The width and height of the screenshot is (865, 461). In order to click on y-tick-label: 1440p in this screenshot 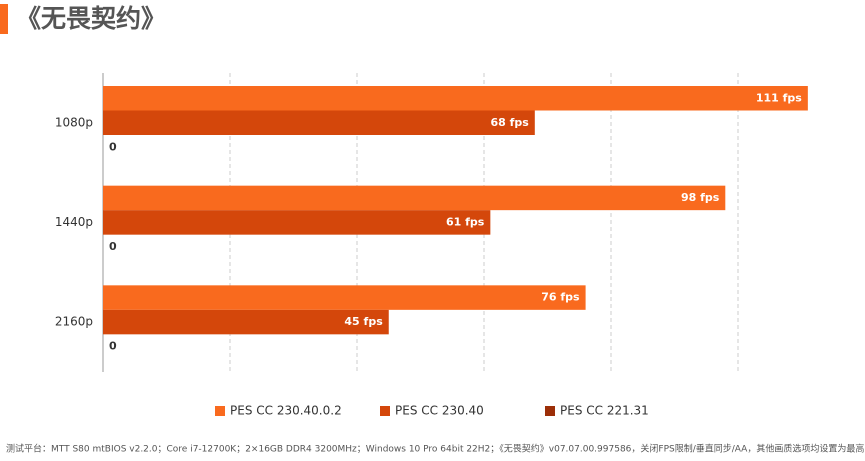, I will do `click(74, 222)`.